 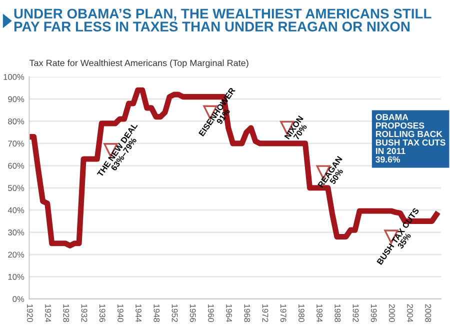 I want to click on x-tick-label: 1984, so click(x=319, y=313).